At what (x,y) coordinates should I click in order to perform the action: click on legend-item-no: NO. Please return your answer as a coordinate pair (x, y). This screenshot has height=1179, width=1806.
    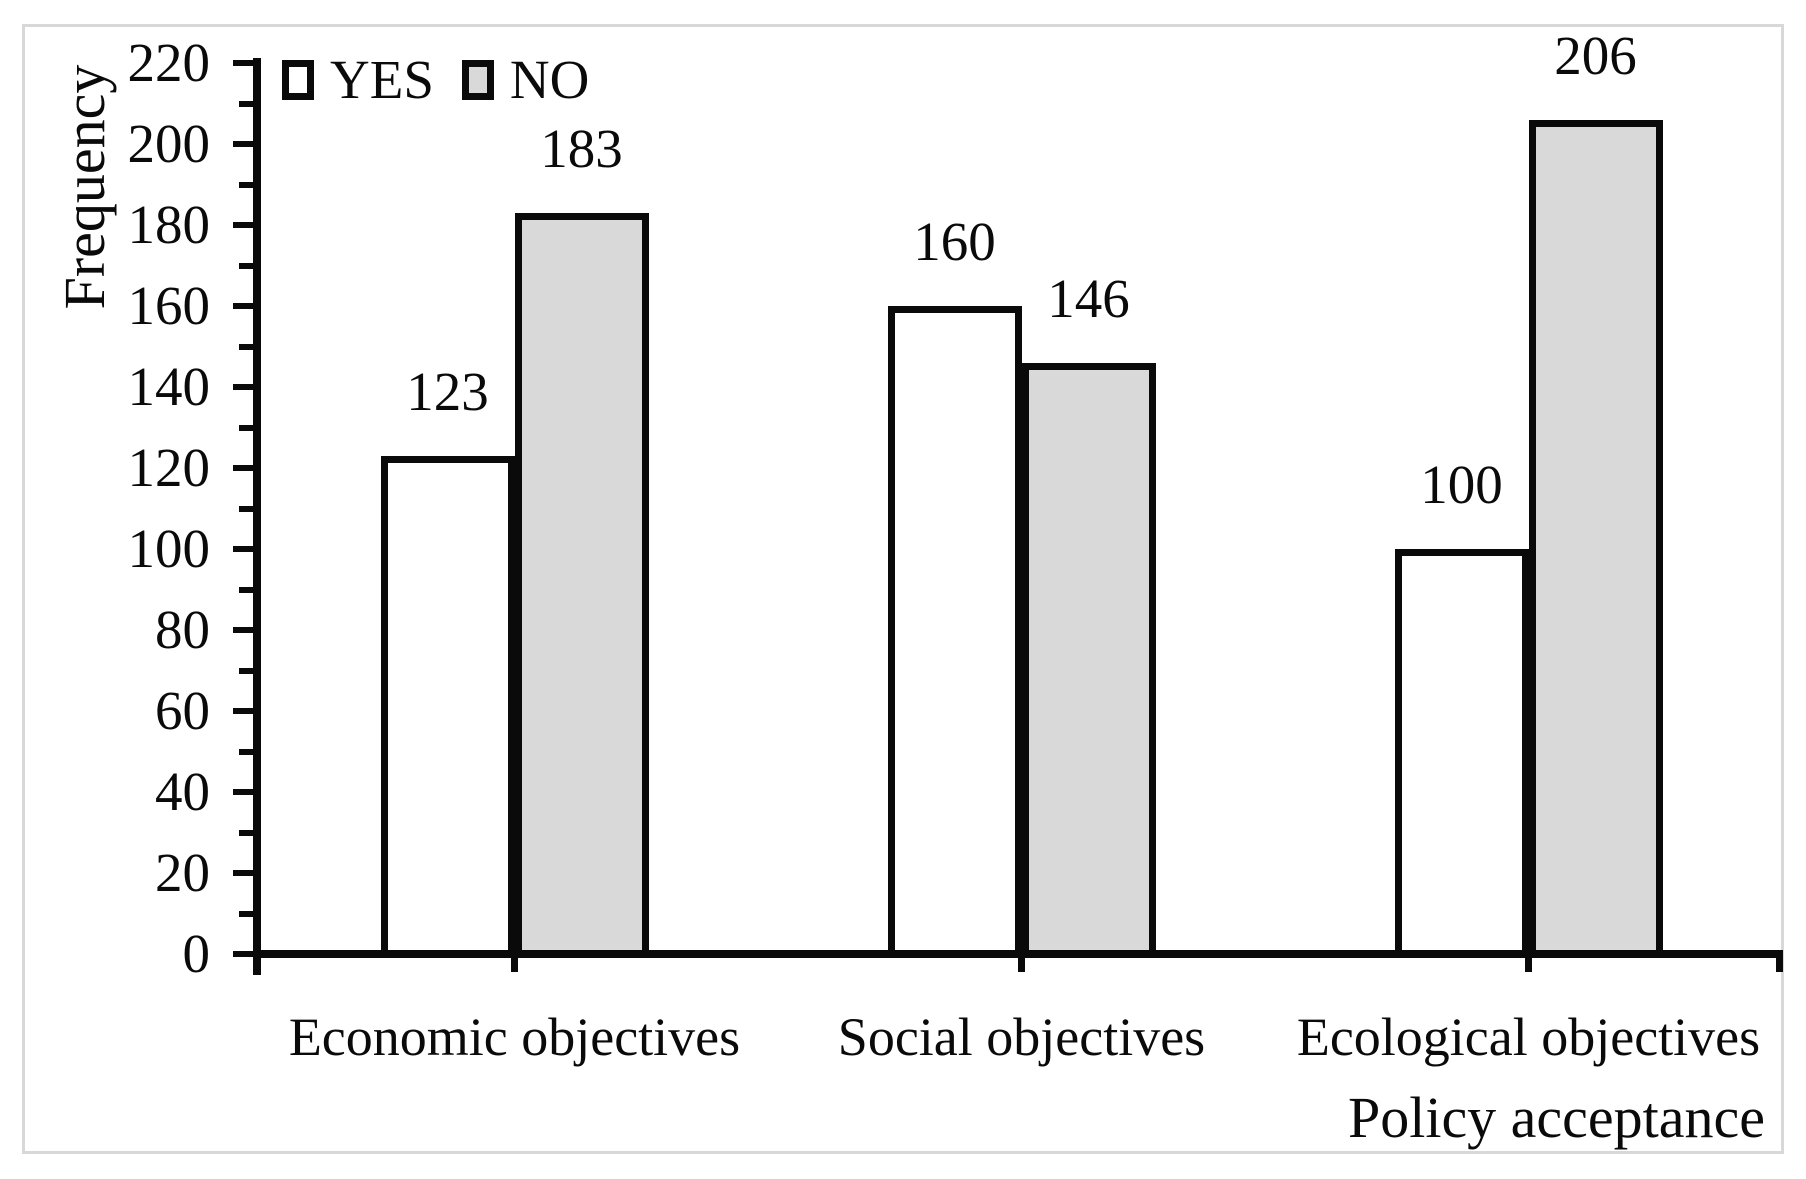
    Looking at the image, I should click on (525, 79).